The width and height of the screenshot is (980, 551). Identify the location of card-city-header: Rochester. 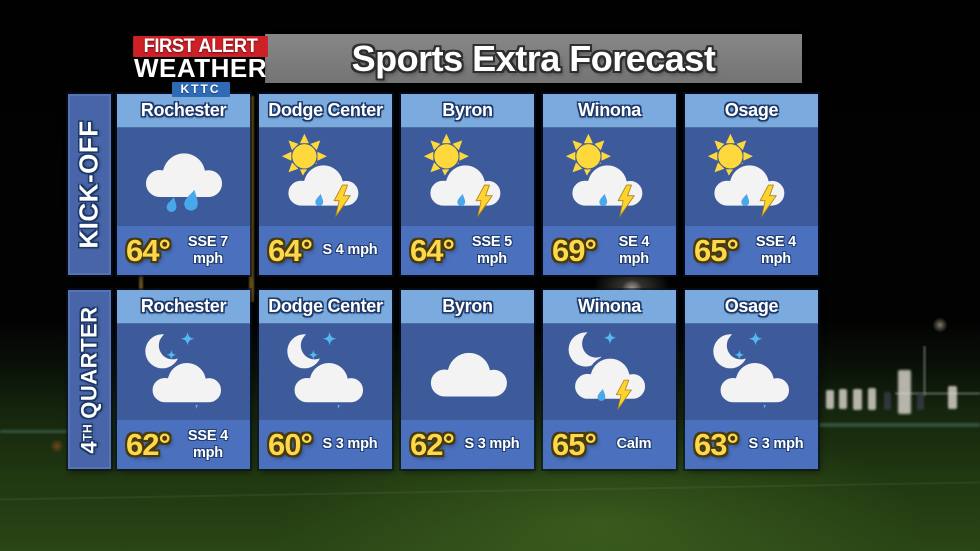
(183, 111).